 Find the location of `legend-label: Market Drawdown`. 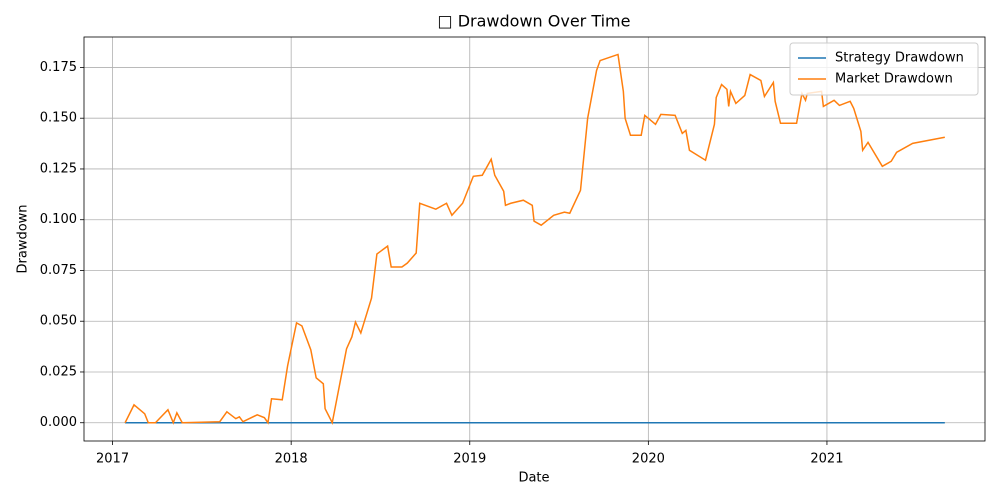

legend-label: Market Drawdown is located at coordinates (894, 79).